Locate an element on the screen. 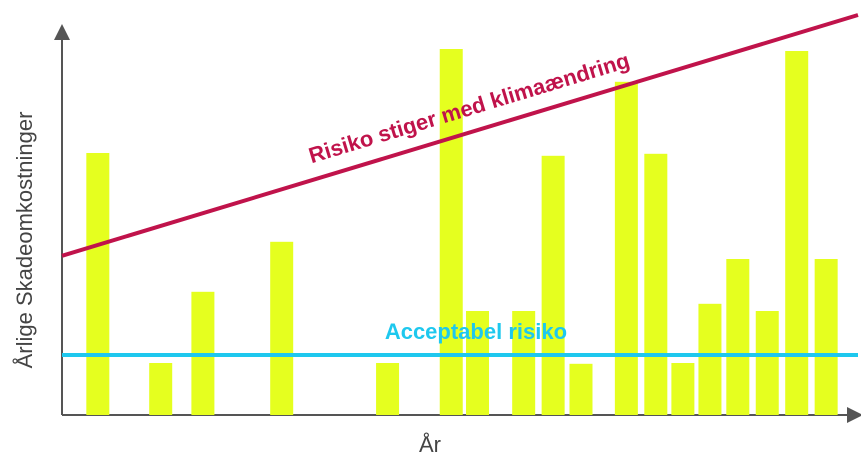  y-axis-label: Årlige Skadeomkostninger is located at coordinates (24, 240).